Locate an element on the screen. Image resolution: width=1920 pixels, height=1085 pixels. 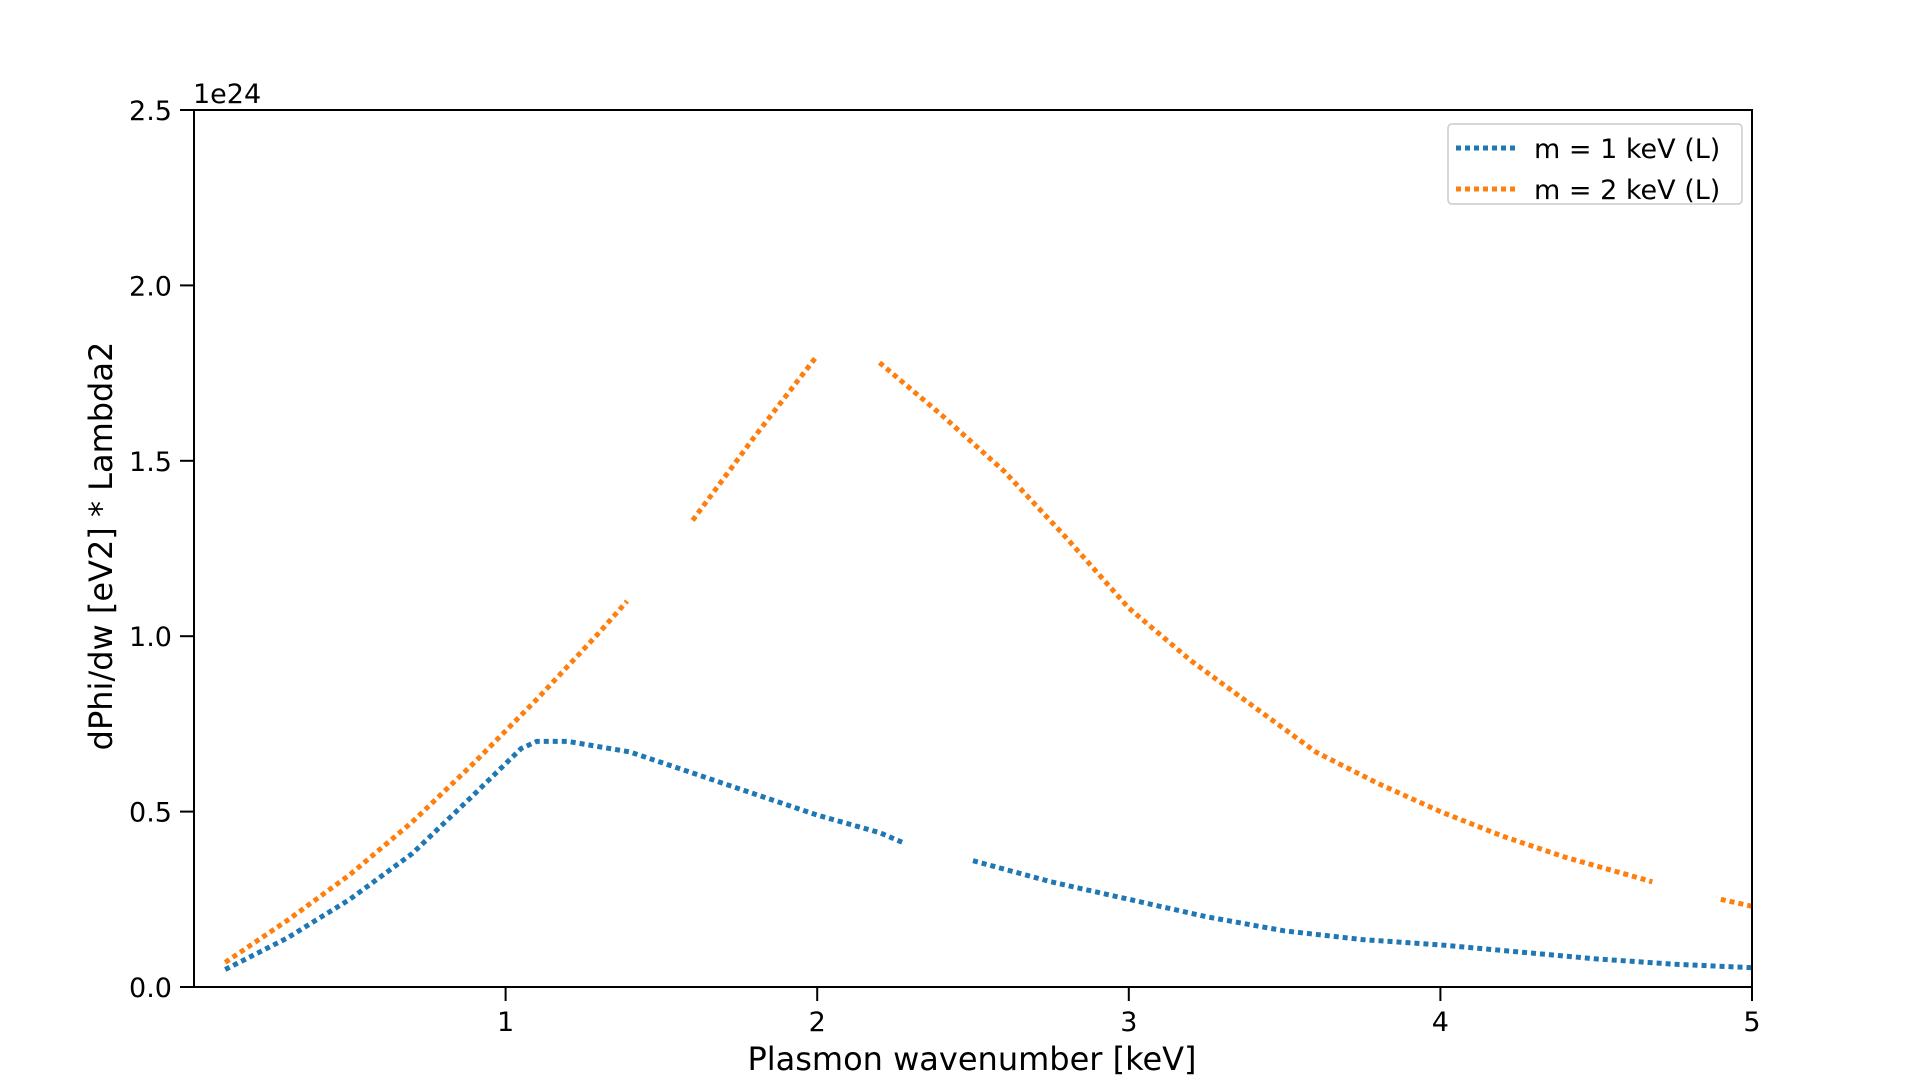
x-tick-label: 3 is located at coordinates (1128, 1022).